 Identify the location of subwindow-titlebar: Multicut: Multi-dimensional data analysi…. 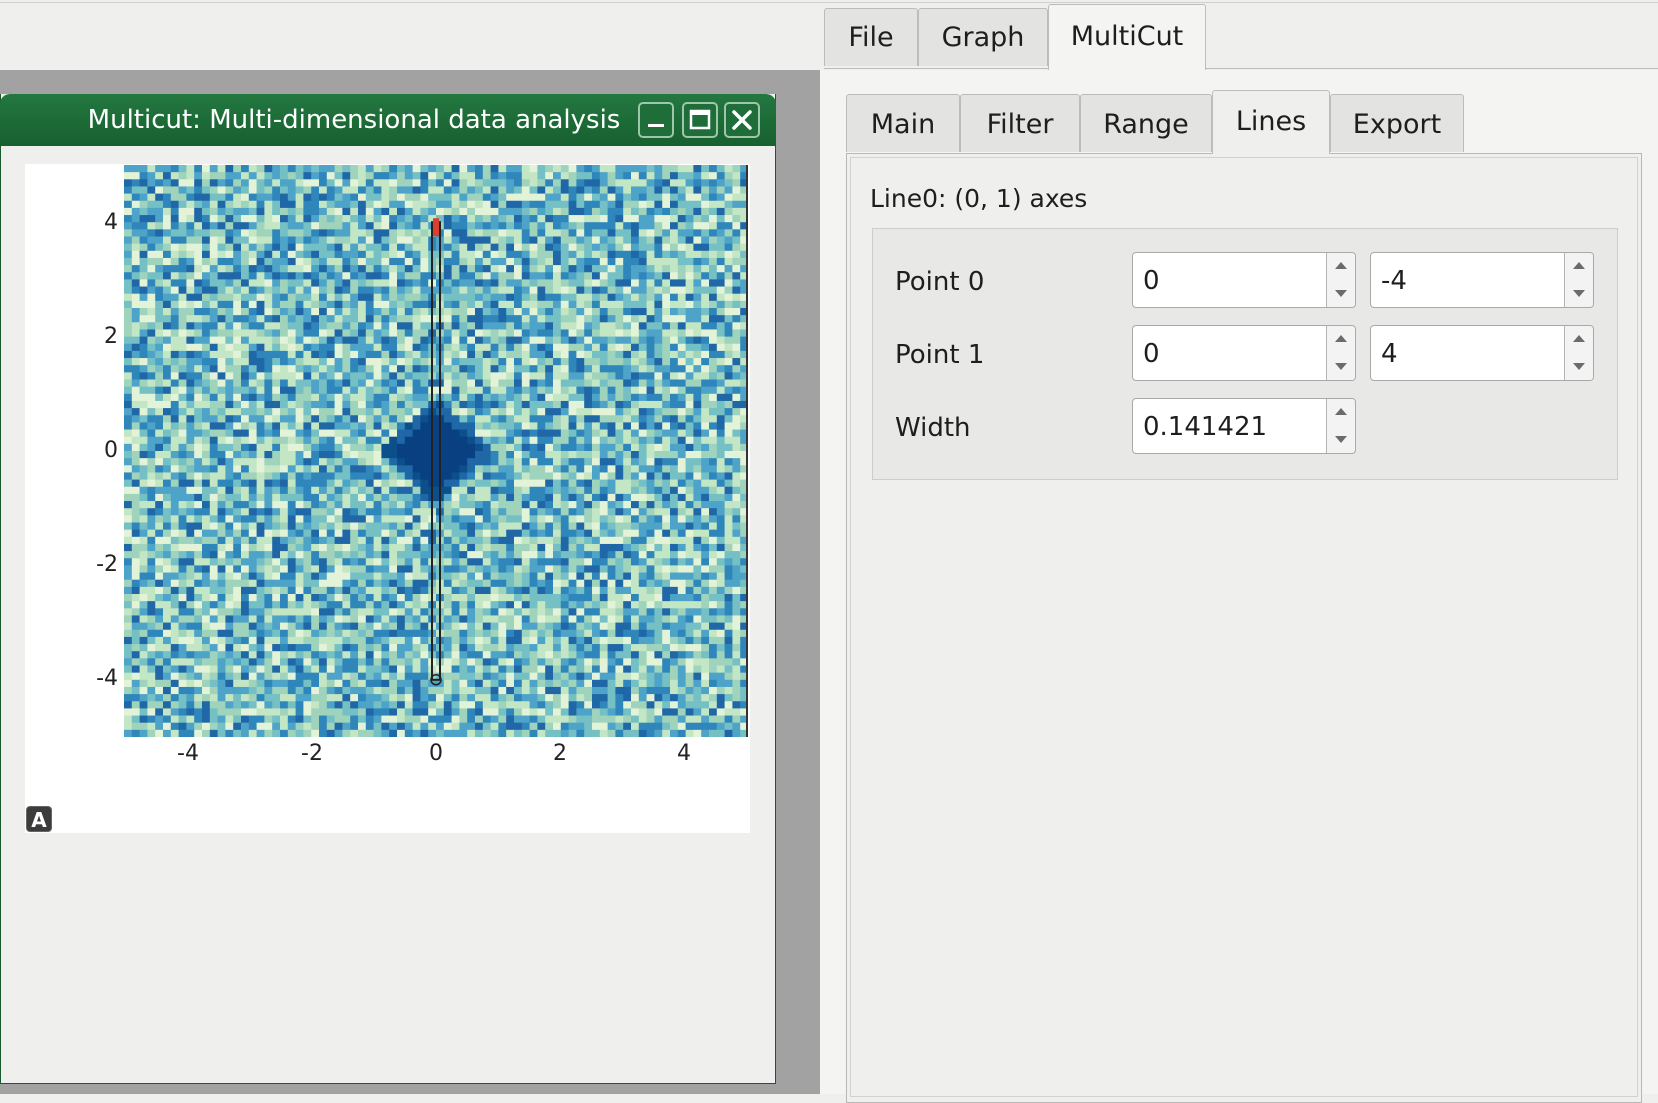
(388, 120).